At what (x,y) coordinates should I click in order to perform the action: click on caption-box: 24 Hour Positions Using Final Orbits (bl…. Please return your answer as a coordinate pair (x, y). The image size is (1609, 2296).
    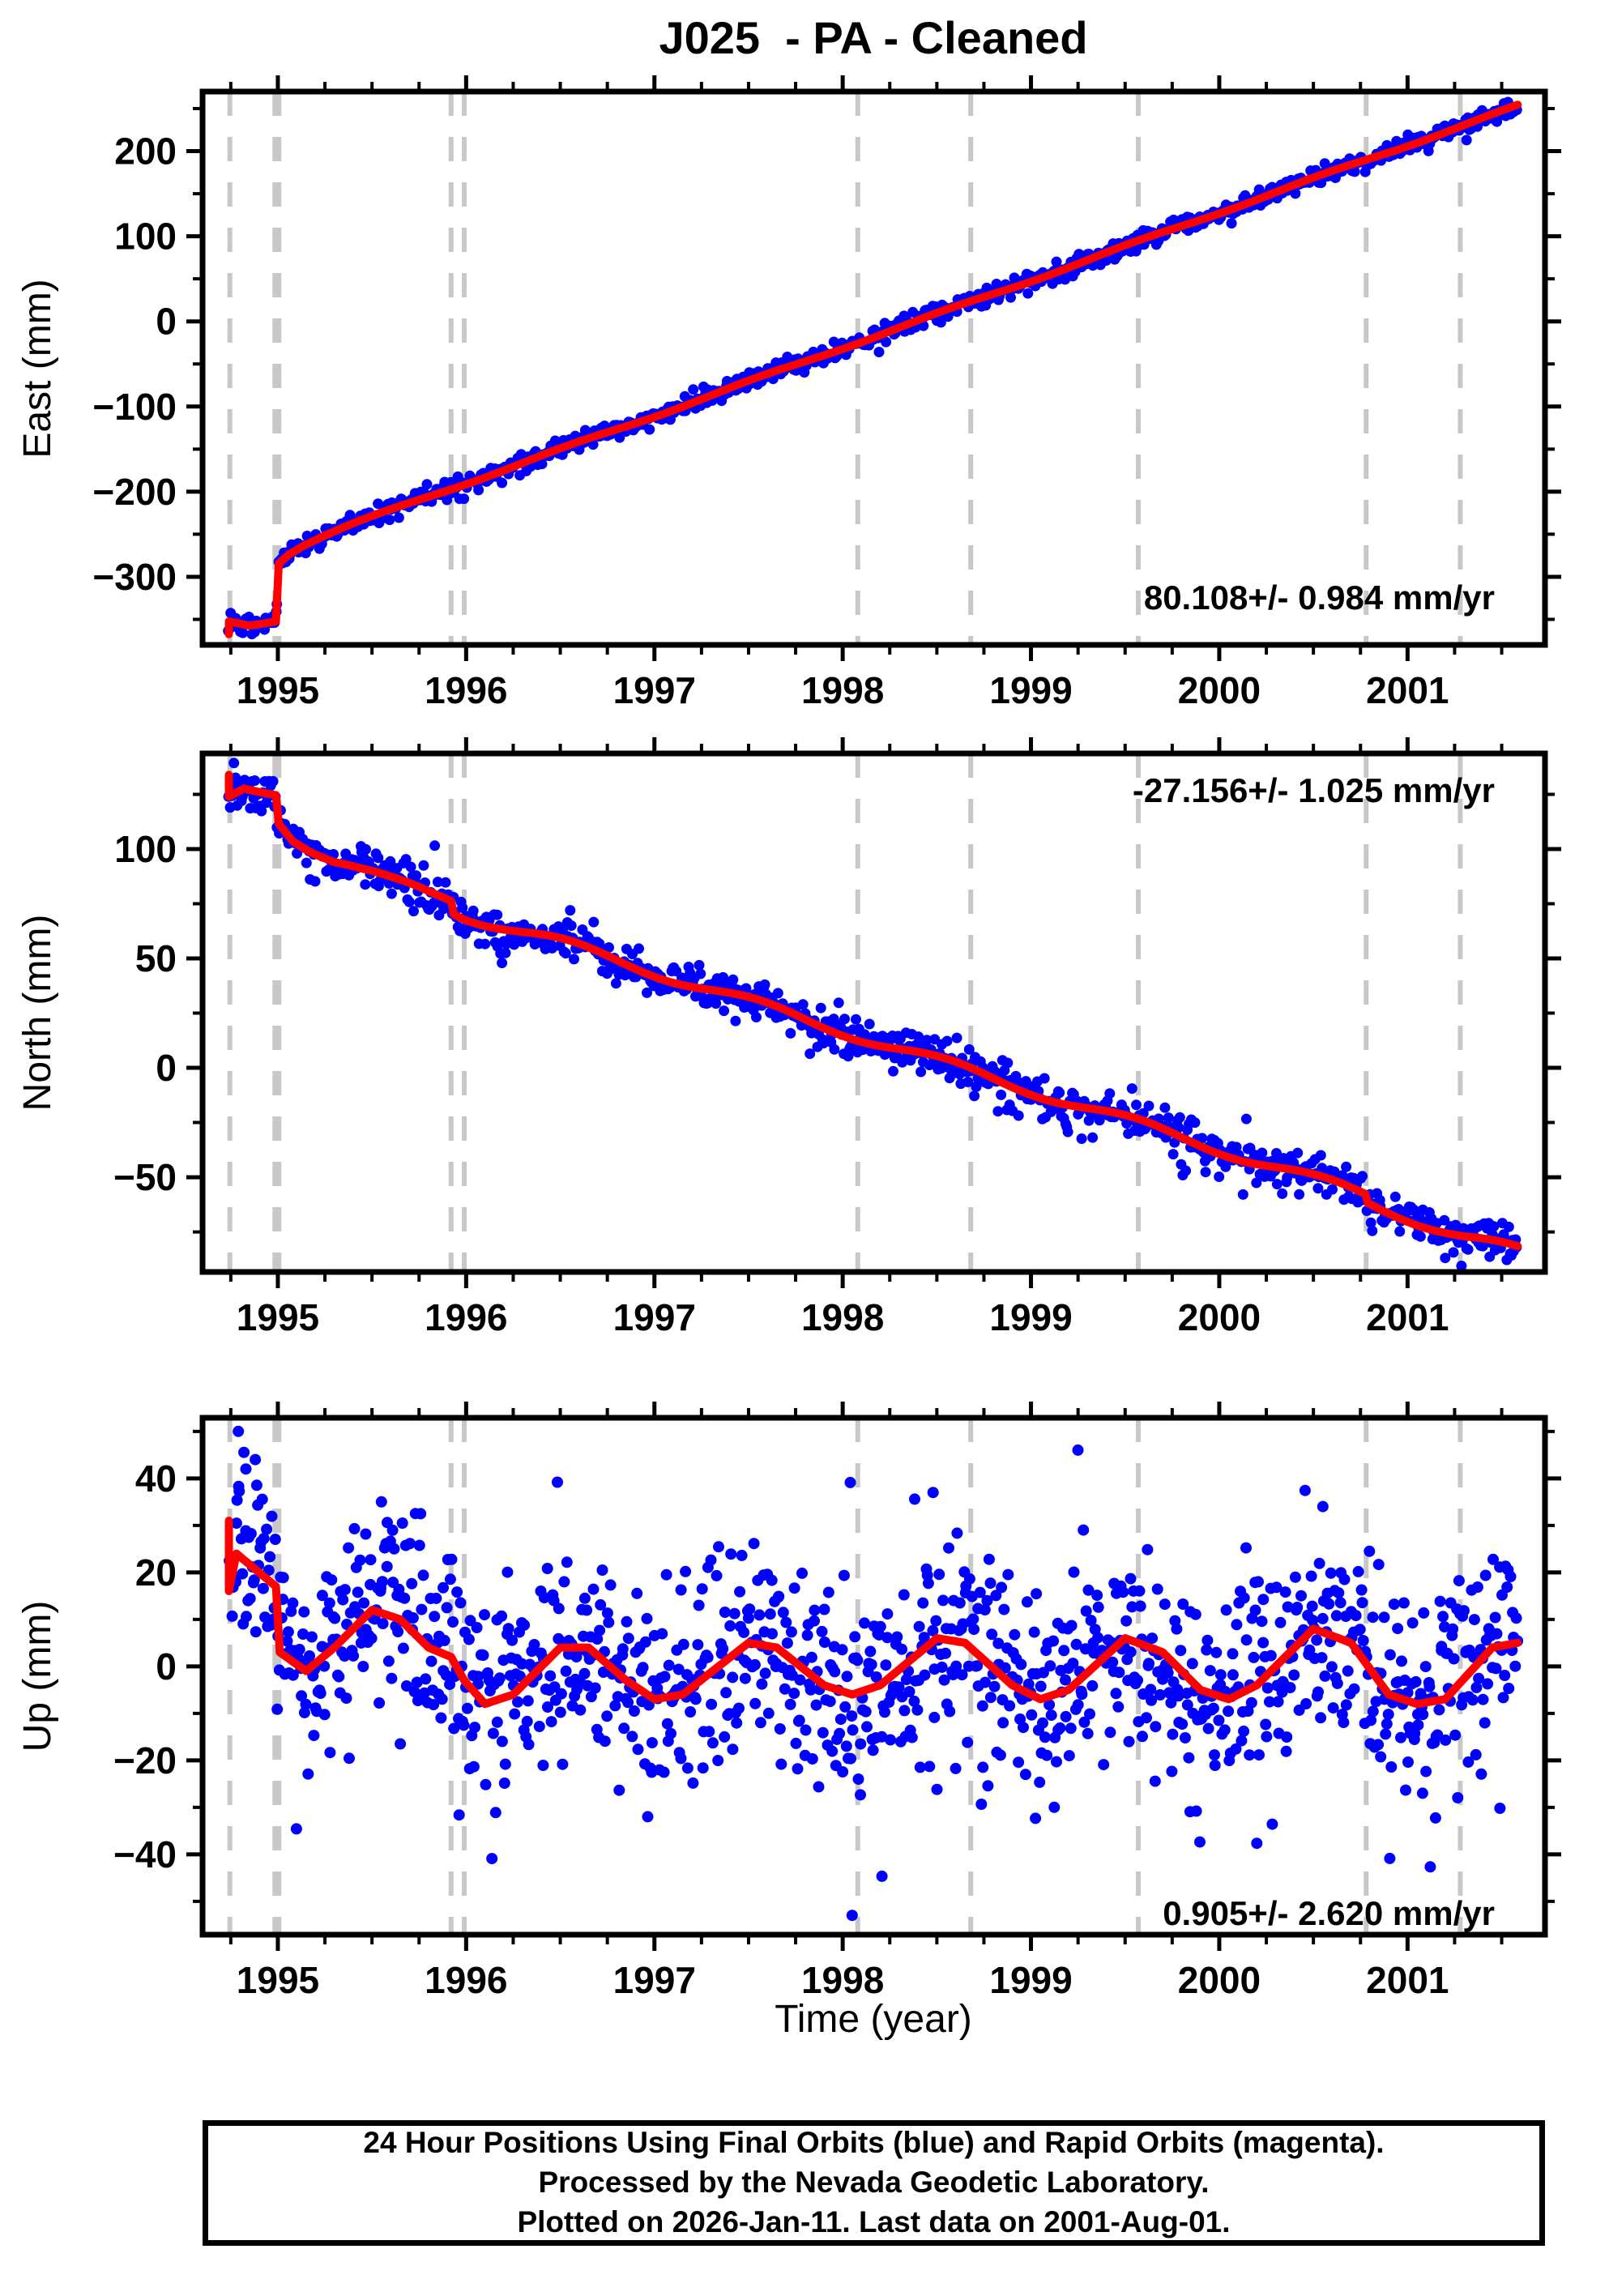
    Looking at the image, I should click on (874, 2183).